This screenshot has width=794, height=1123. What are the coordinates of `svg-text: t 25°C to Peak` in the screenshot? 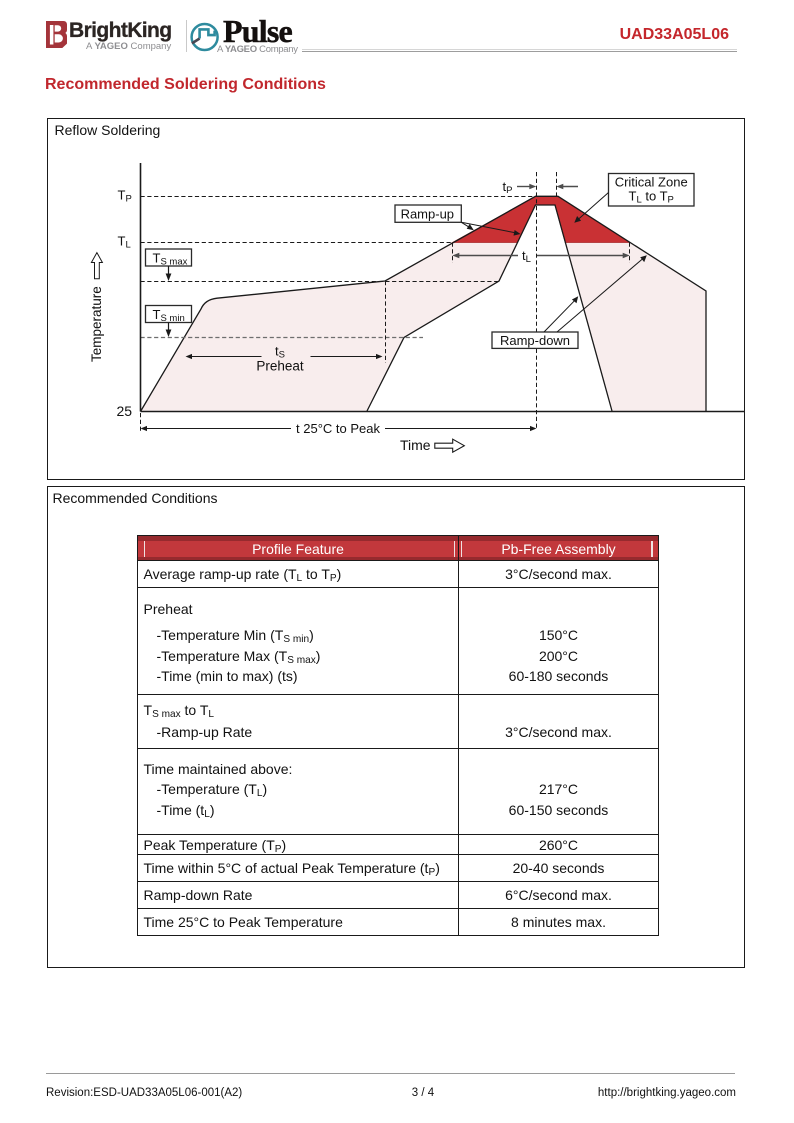 It's located at (338, 428).